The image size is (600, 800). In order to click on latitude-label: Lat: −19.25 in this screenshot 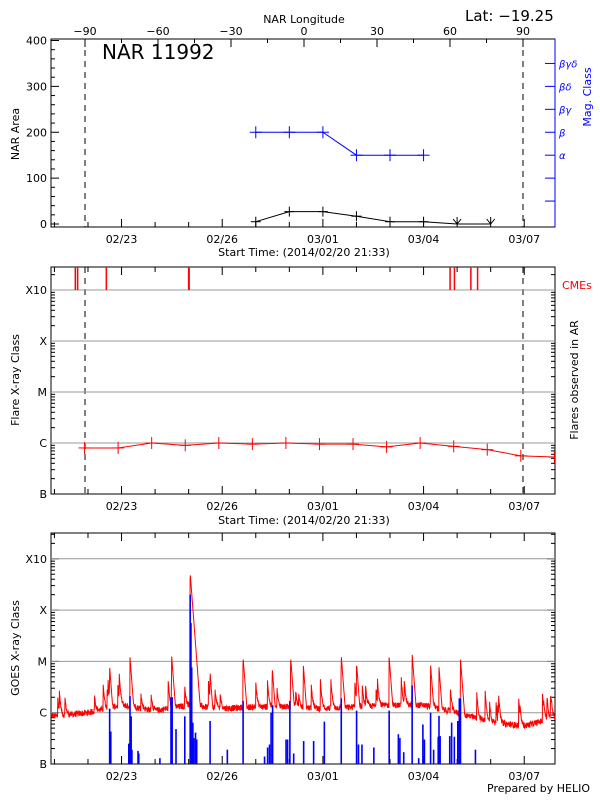, I will do `click(509, 16)`.